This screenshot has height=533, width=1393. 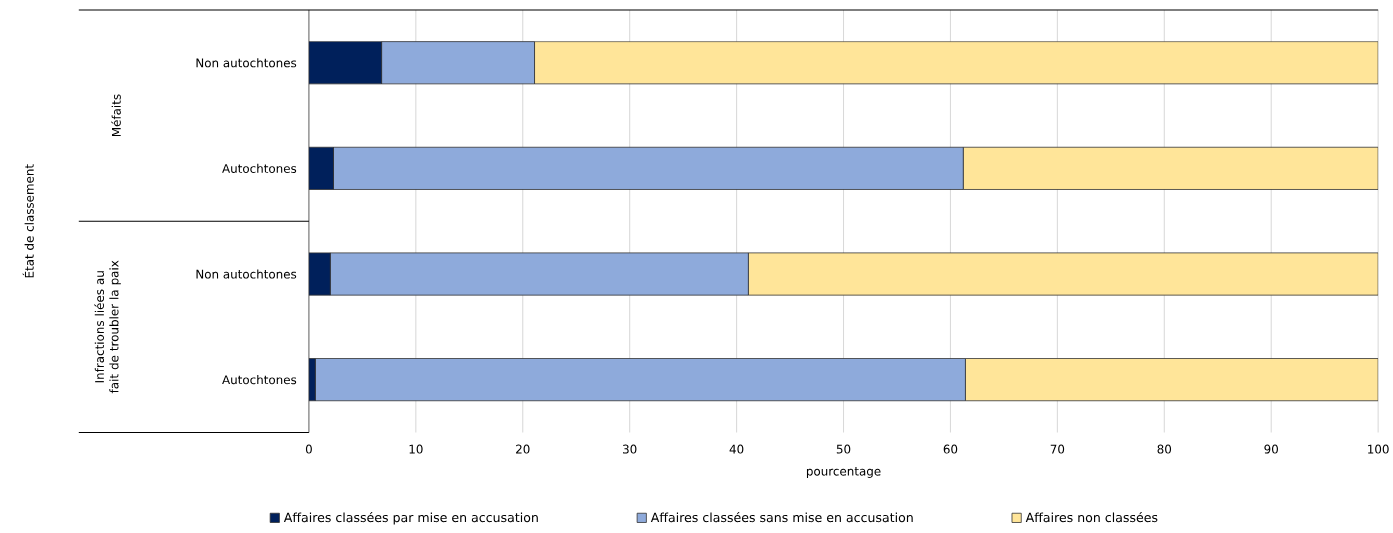 What do you see at coordinates (950, 449) in the screenshot?
I see `x-tick-label: 60` at bounding box center [950, 449].